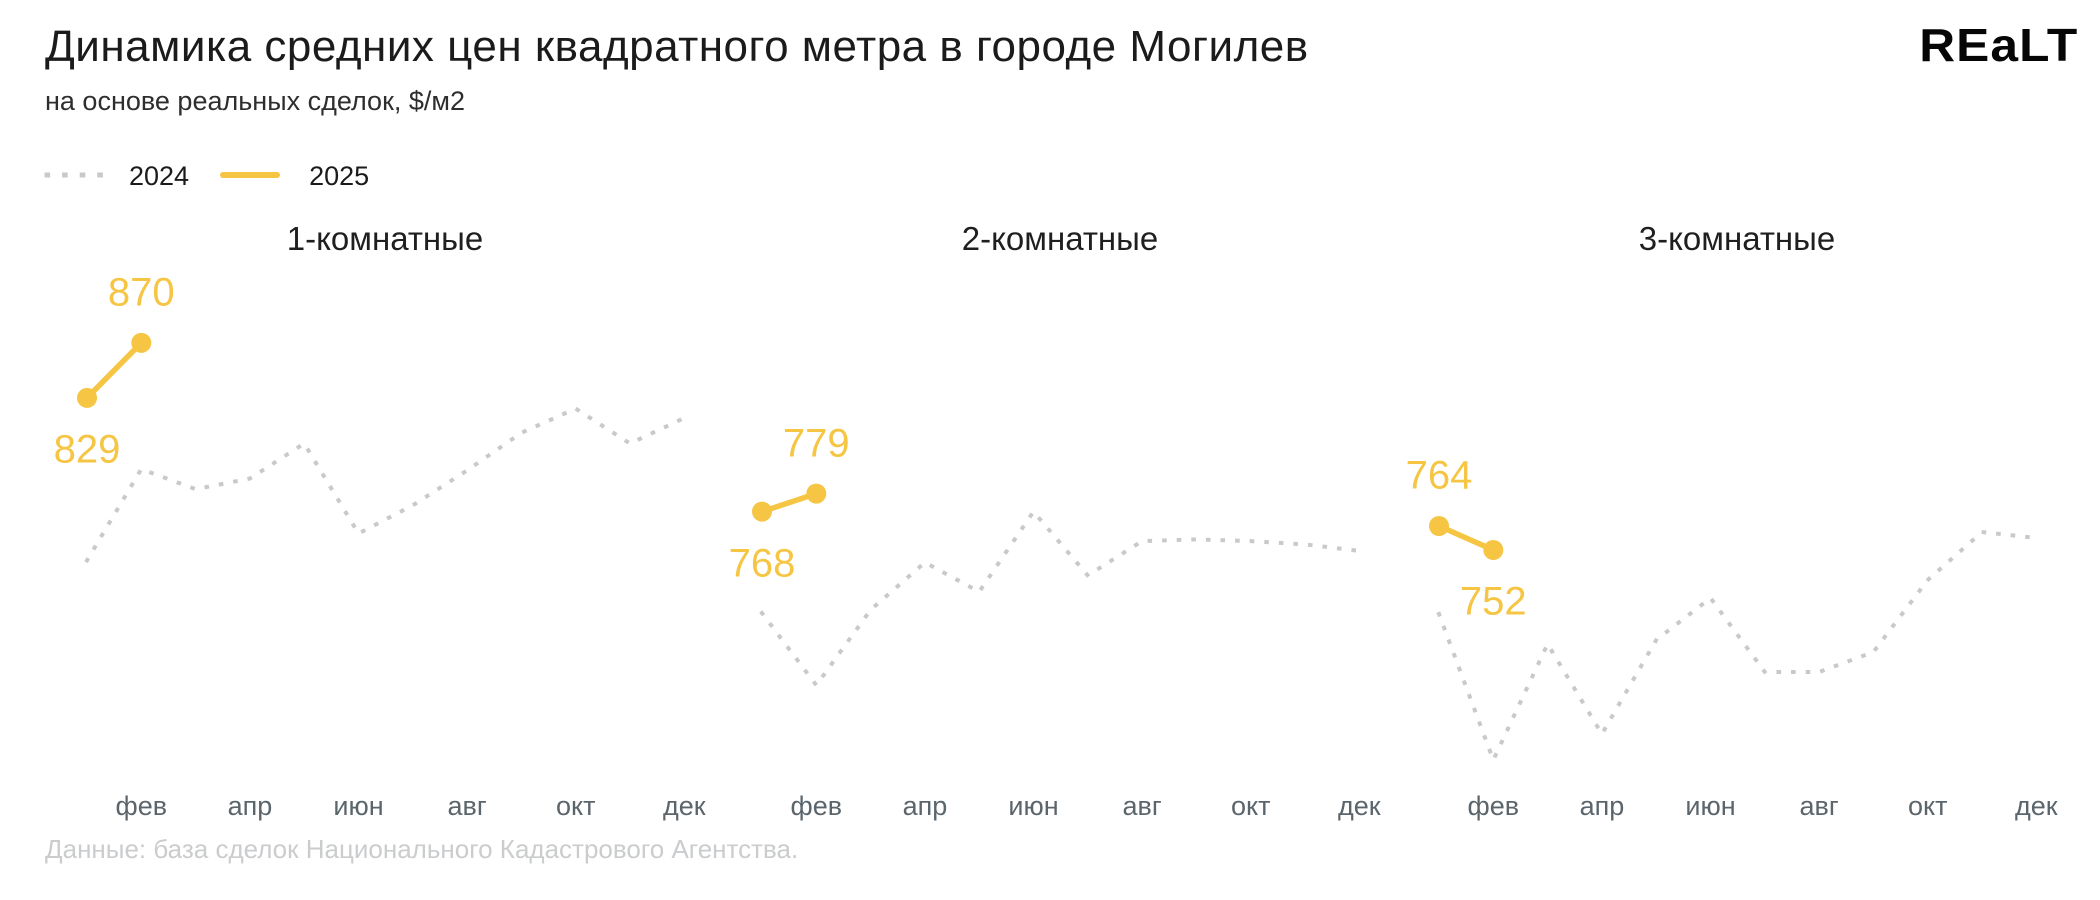  I want to click on panel-1-series-2025-line, so click(114, 370).